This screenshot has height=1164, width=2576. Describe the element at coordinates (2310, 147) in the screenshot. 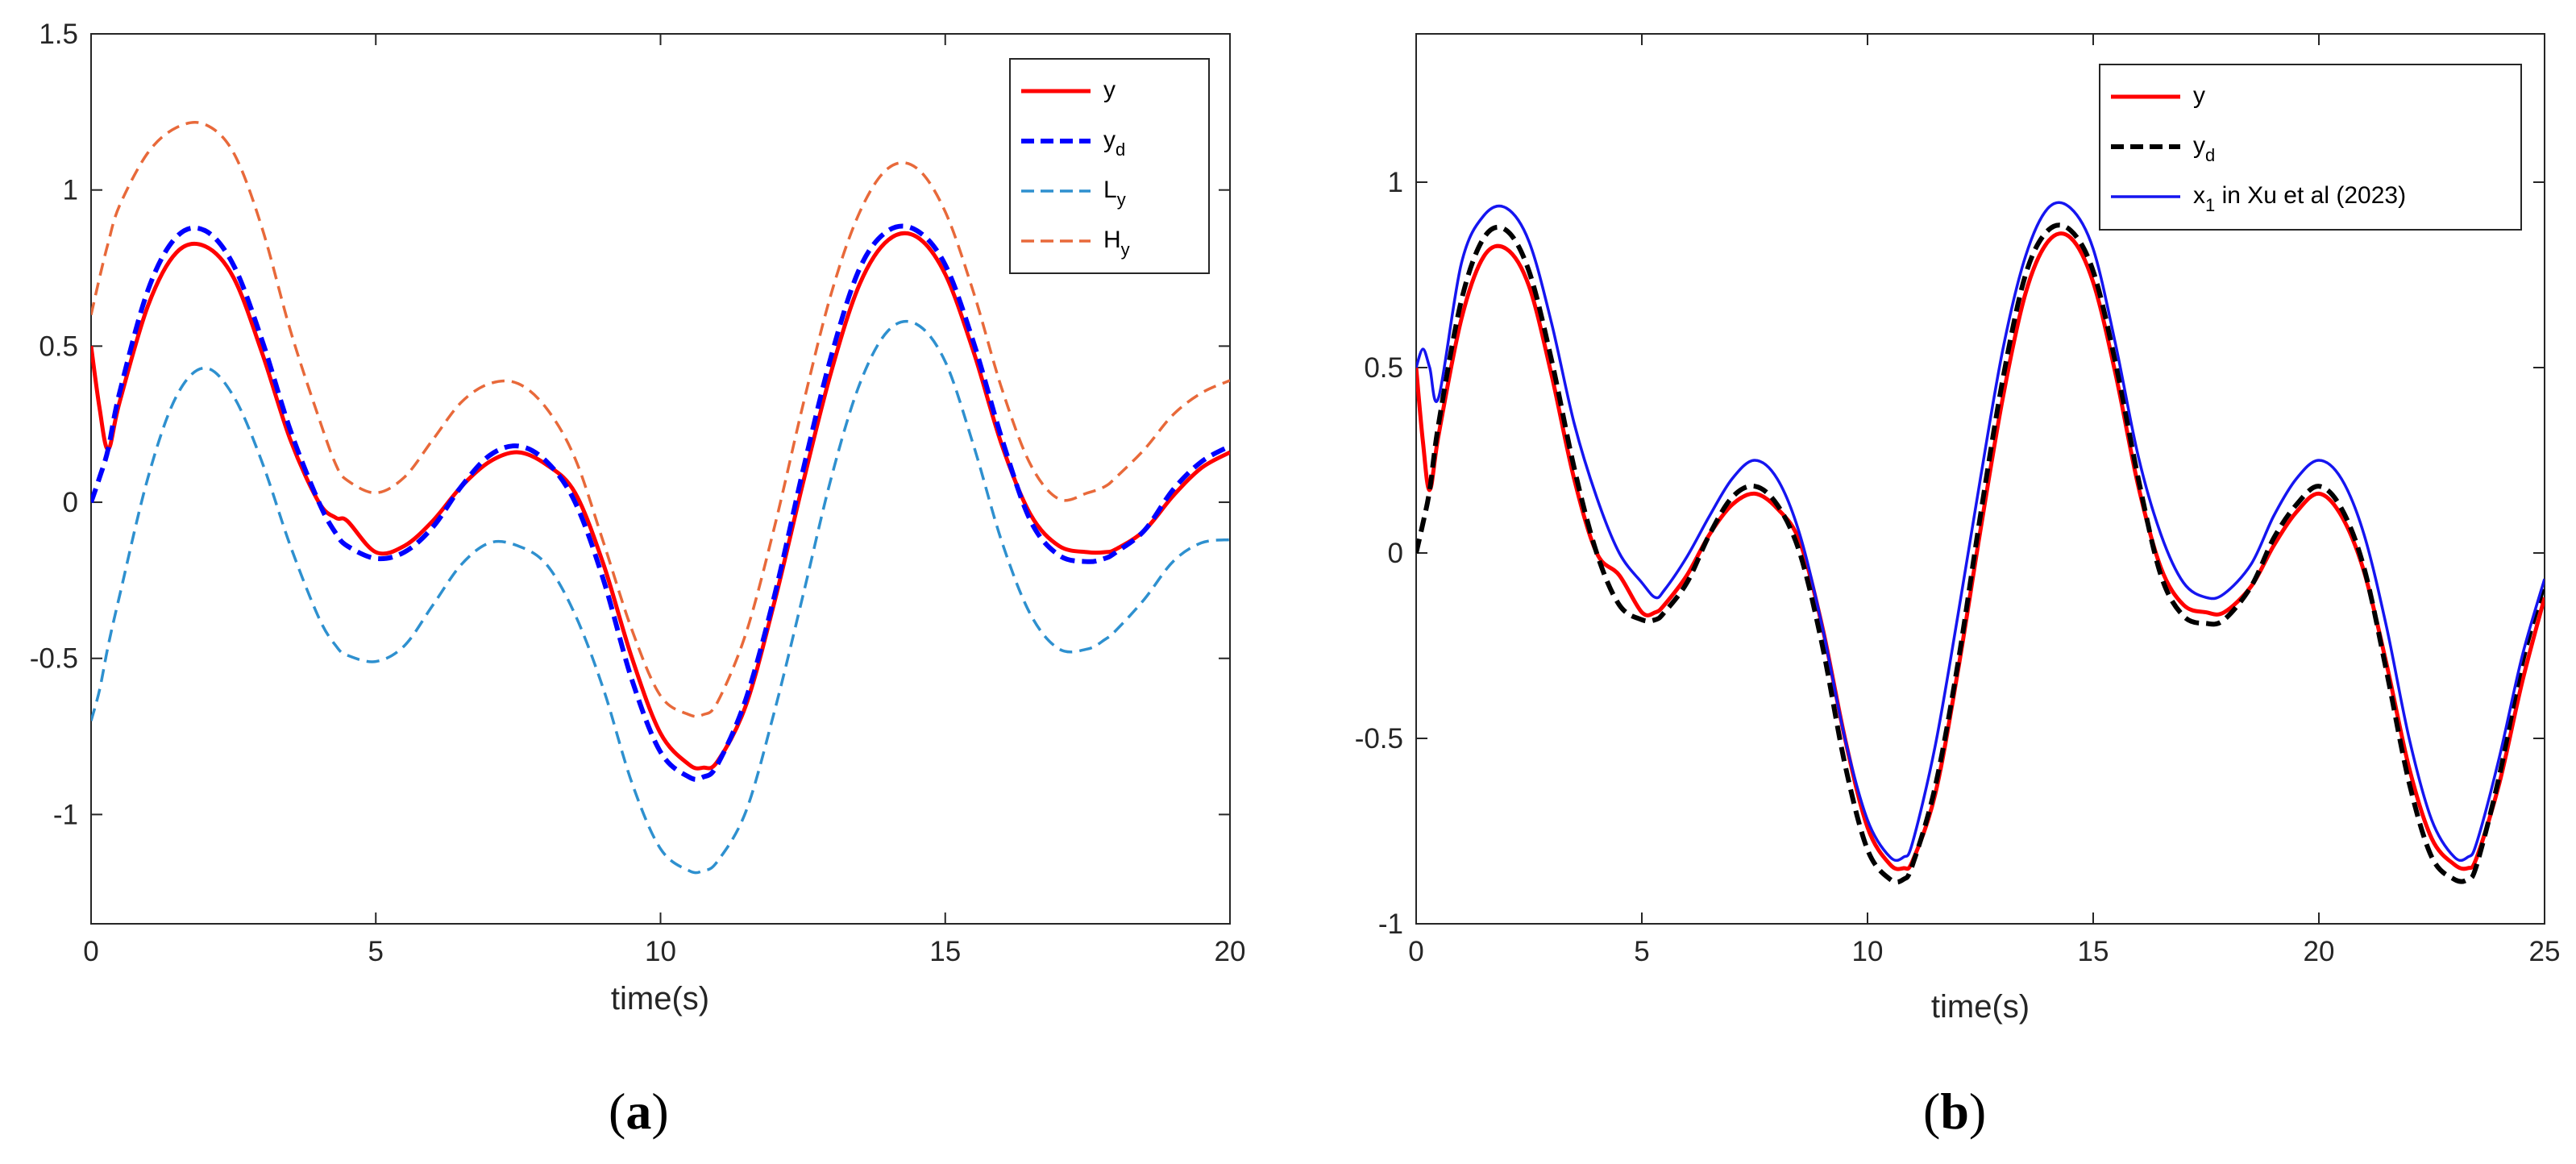

I see `legend-b: y yd x1 in Xu et al (2023)` at that location.